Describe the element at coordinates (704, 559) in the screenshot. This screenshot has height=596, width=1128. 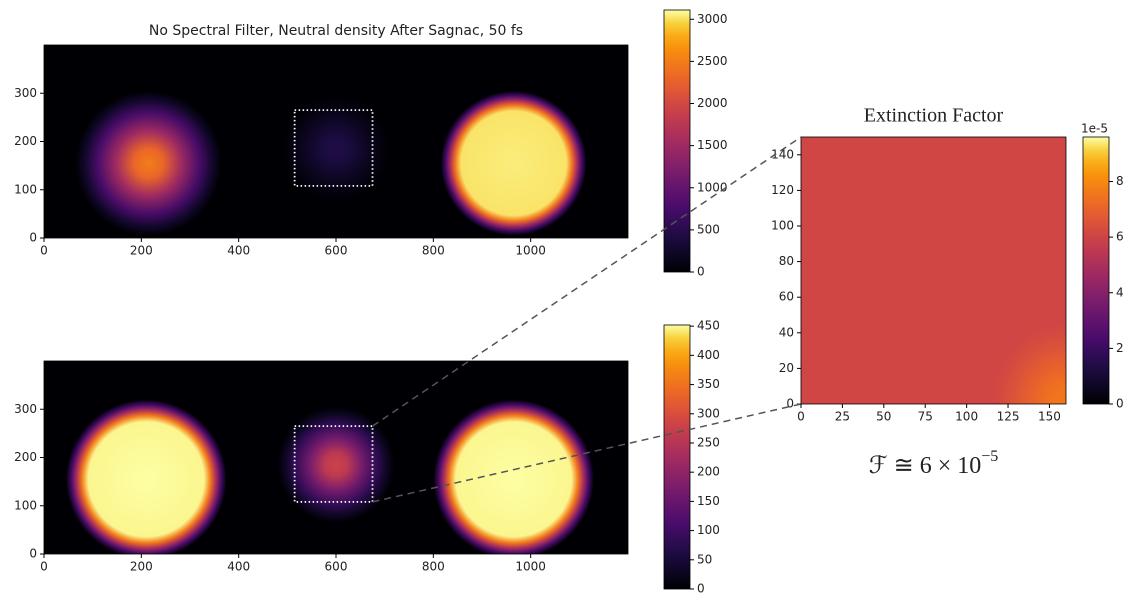
I see `colorbar-tick-label: 50` at that location.